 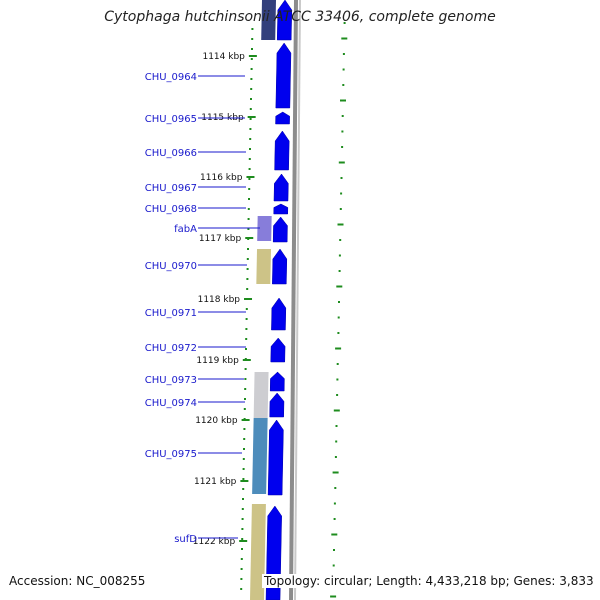 I want to click on gene-label: fabA, so click(x=185, y=229).